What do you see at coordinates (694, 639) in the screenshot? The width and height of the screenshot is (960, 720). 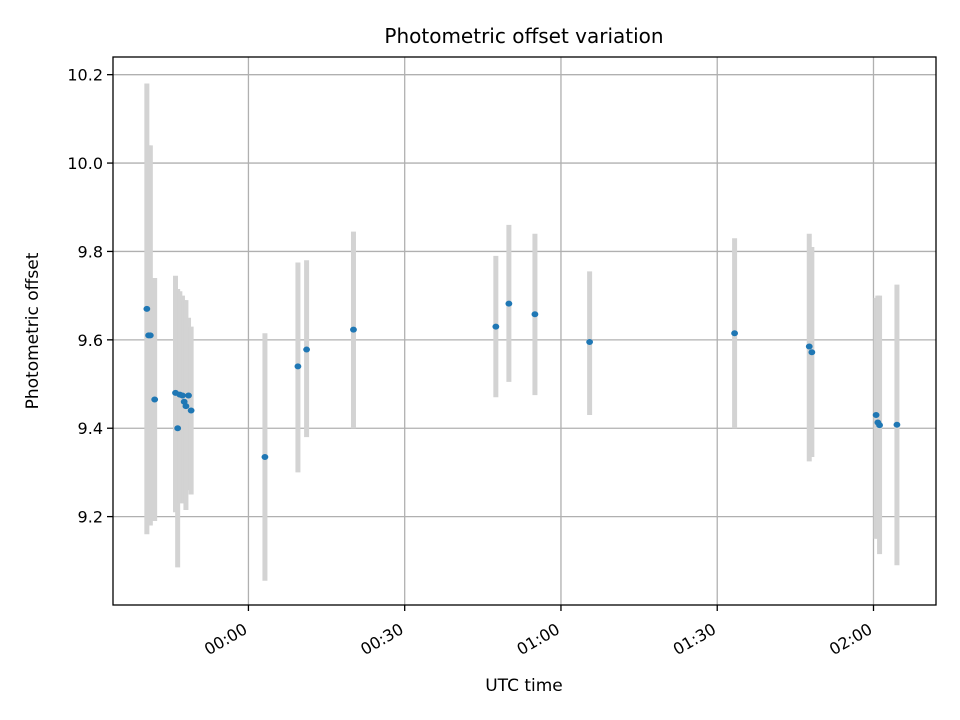 I see `x-tick-label: 01:30` at bounding box center [694, 639].